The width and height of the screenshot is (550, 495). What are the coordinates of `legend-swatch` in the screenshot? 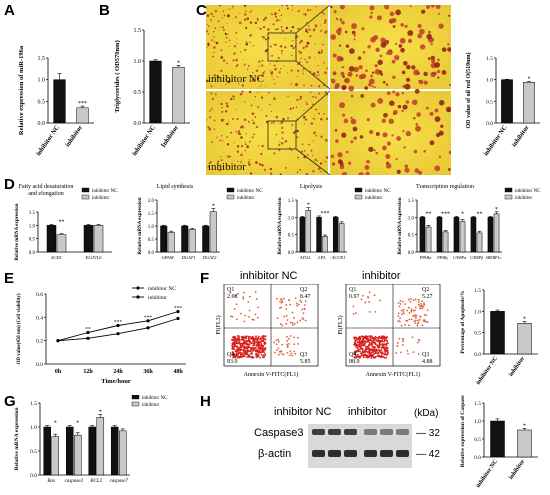 It's located at (358, 197).